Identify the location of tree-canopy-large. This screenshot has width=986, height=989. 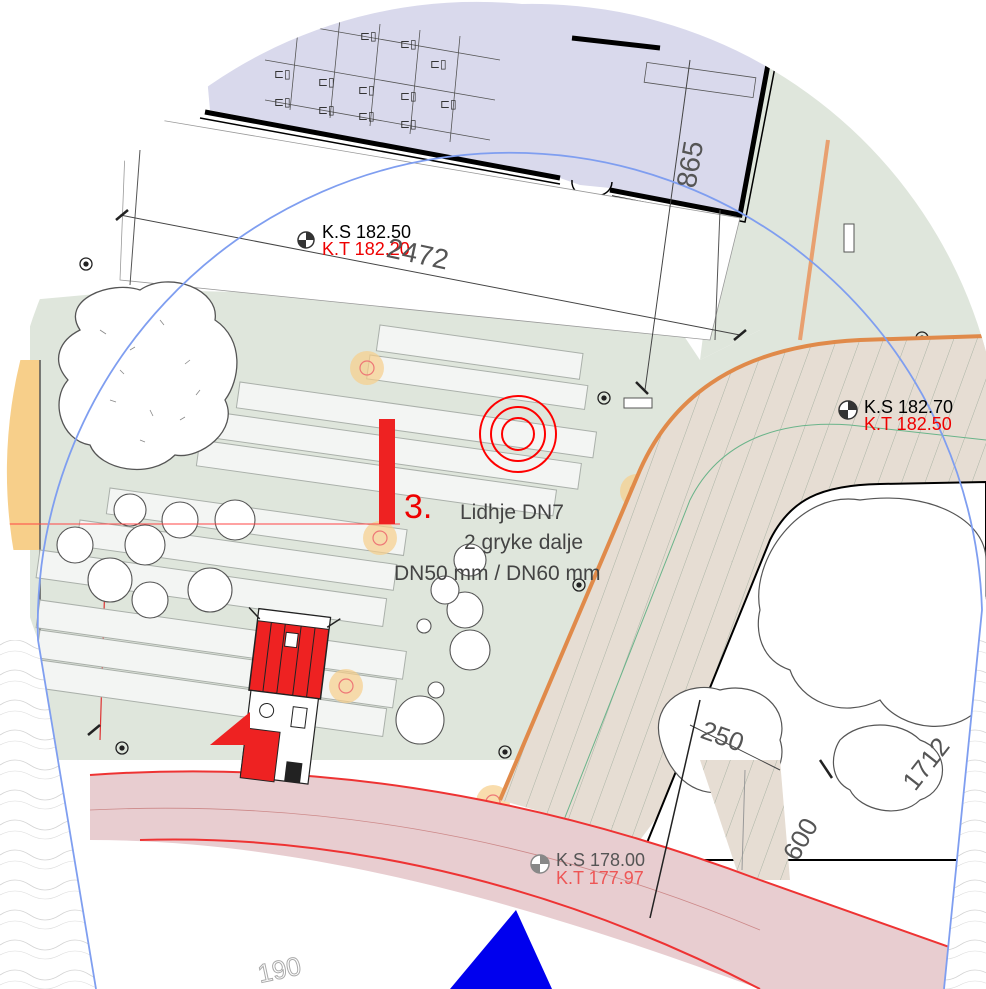
(148, 376).